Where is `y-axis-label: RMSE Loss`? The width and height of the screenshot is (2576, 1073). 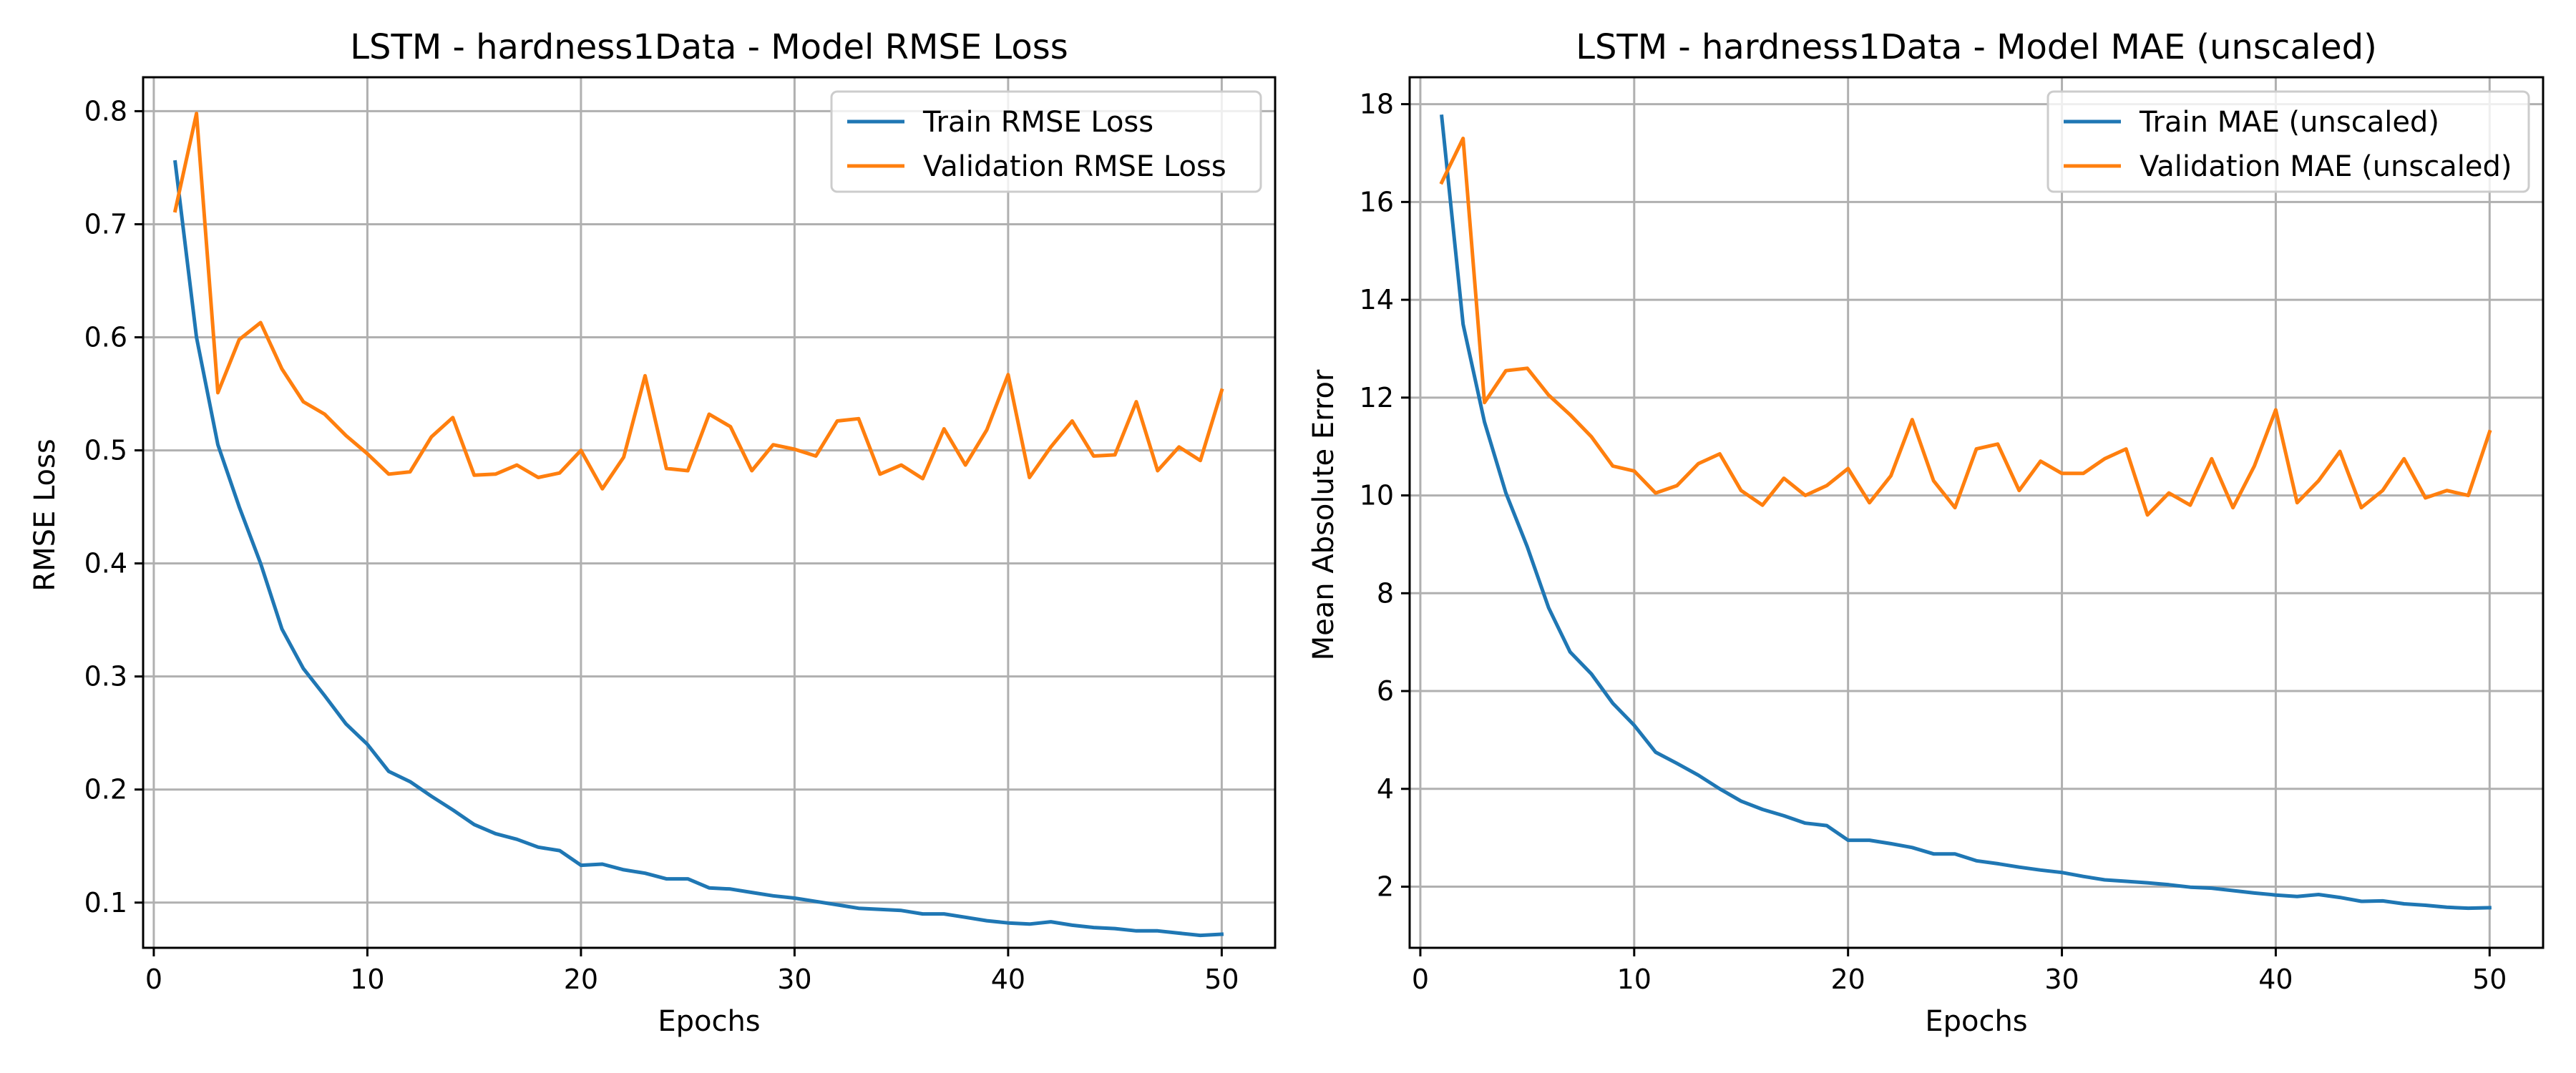 y-axis-label: RMSE Loss is located at coordinates (45, 514).